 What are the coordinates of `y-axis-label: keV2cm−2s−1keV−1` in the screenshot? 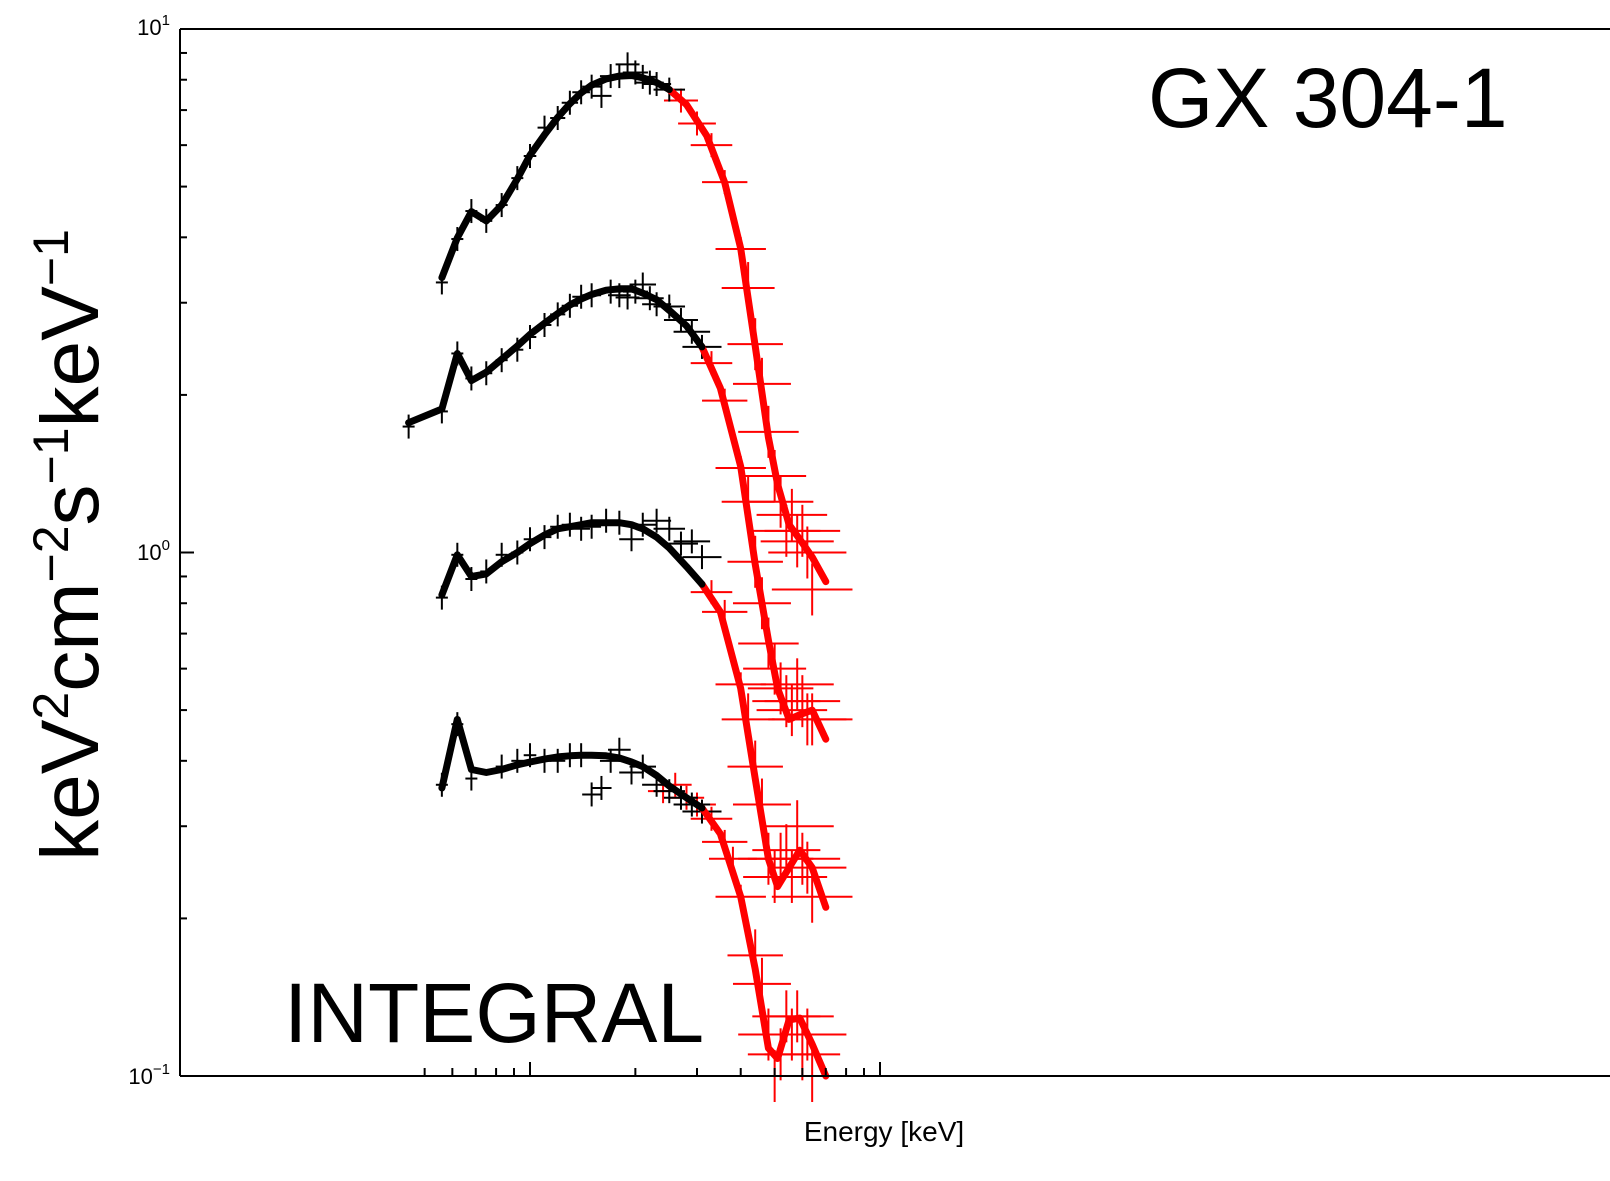 It's located at (69, 545).